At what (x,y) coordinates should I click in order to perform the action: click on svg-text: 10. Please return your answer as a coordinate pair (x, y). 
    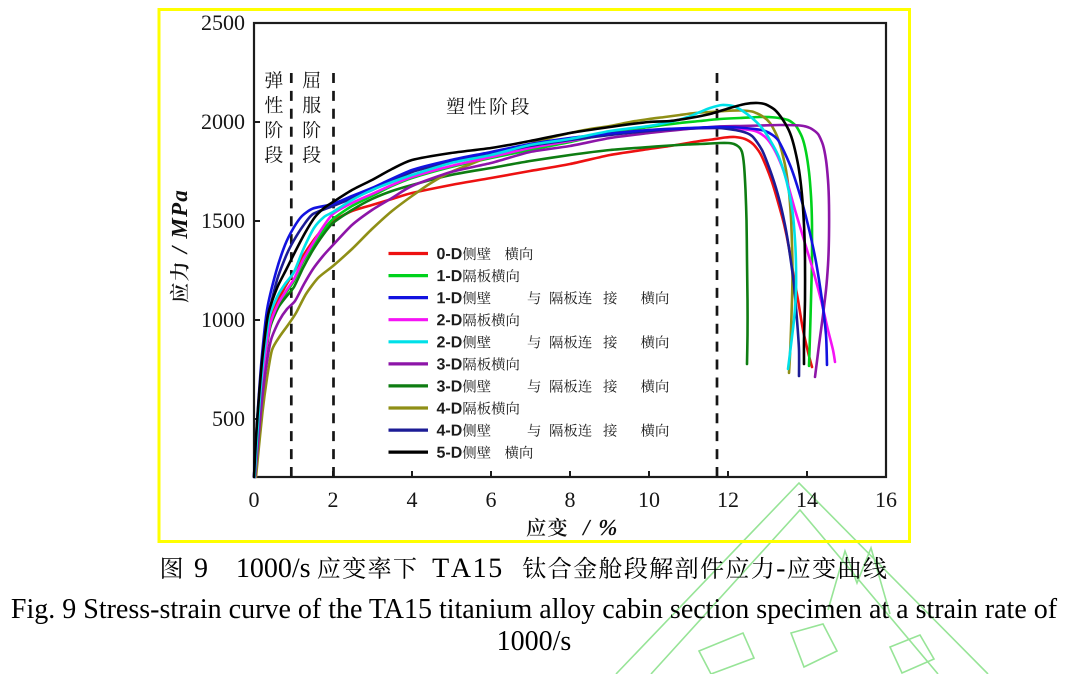
    Looking at the image, I should click on (649, 499).